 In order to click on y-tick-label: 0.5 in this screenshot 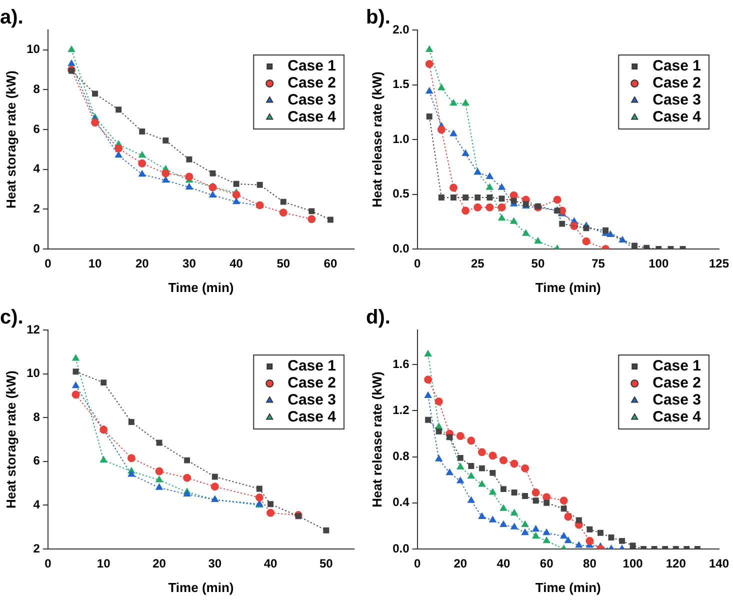, I will do `click(401, 193)`.